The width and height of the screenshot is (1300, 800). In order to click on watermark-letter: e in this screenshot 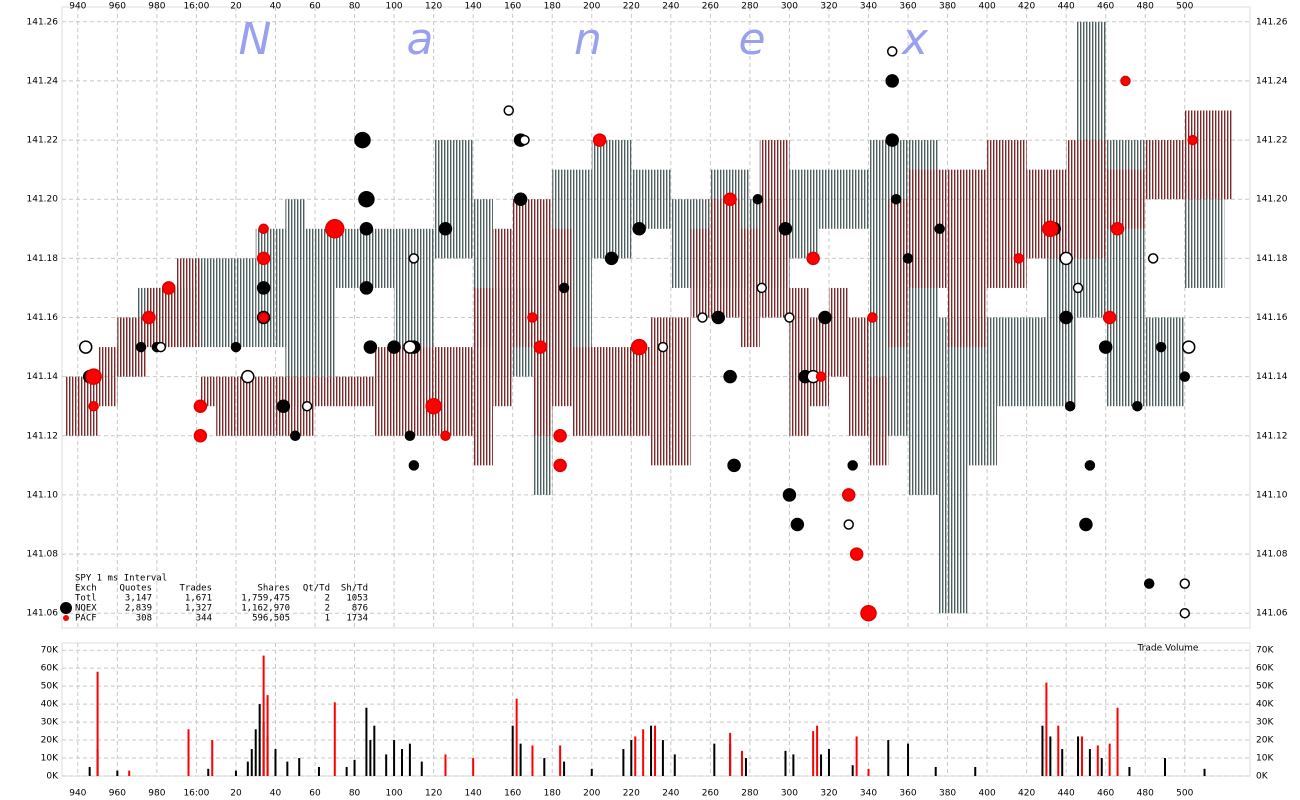, I will do `click(751, 39)`.